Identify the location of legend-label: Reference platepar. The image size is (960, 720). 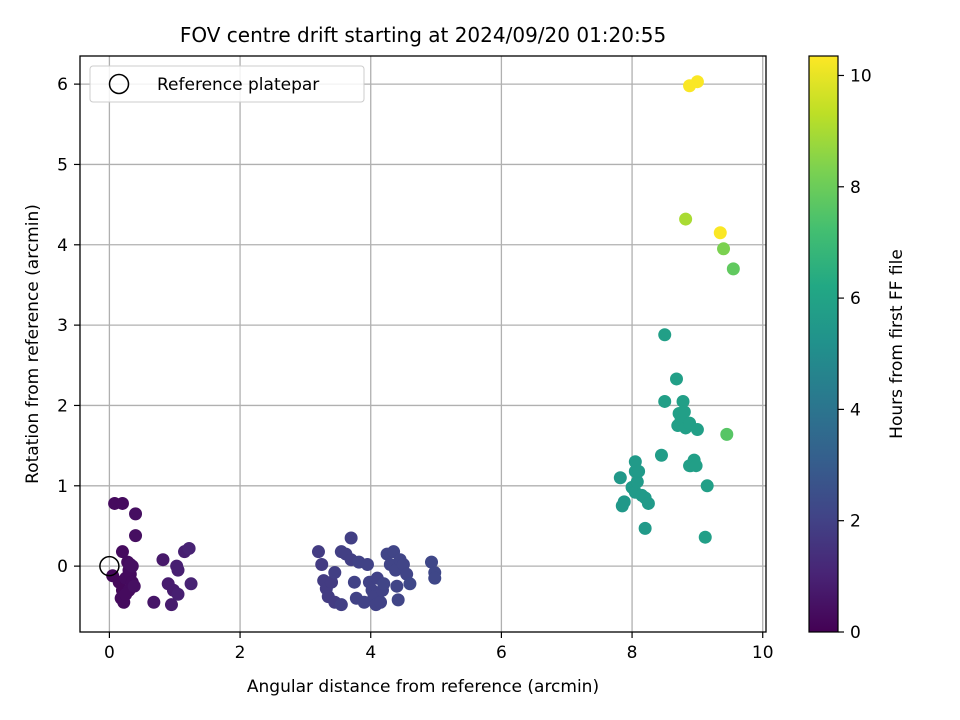
(238, 85).